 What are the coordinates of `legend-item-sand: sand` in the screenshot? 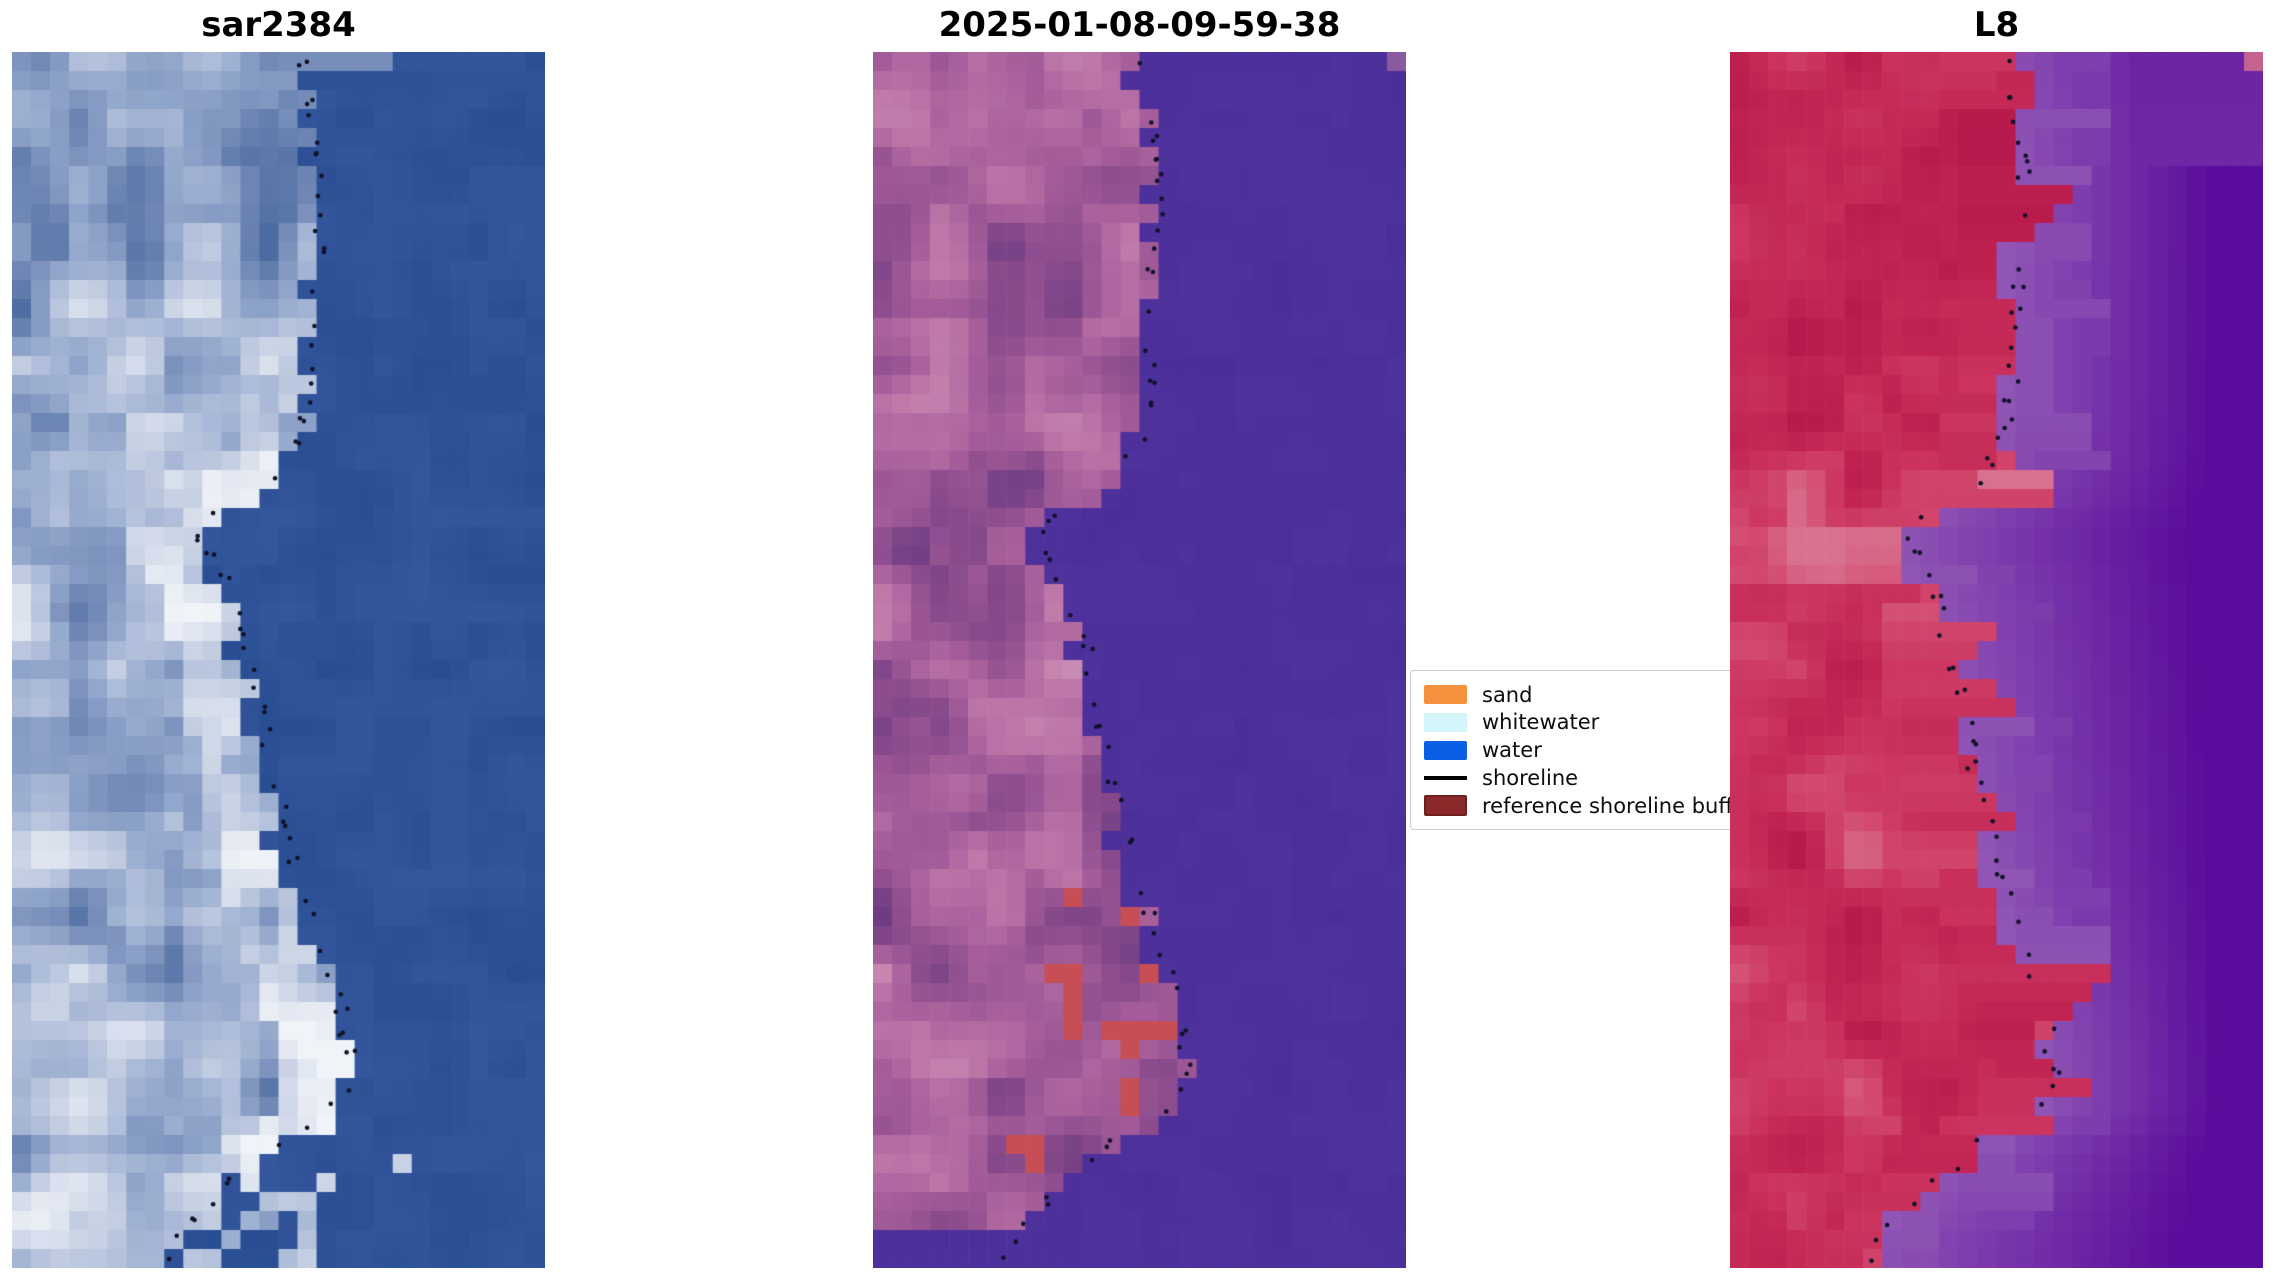 It's located at (1602, 694).